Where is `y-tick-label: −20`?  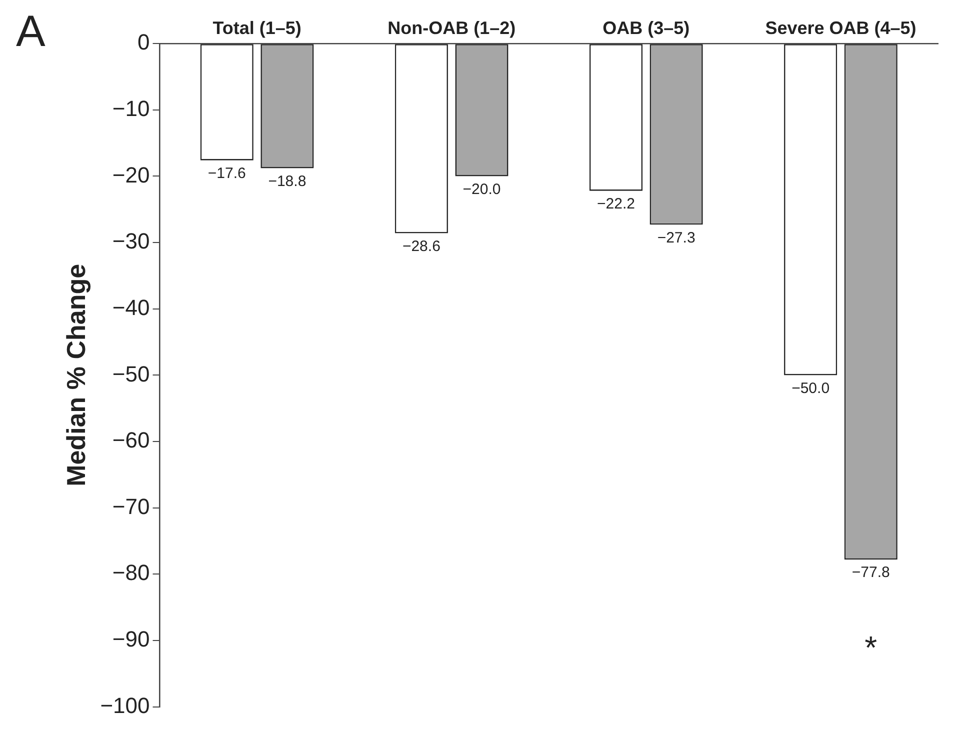
y-tick-label: −20 is located at coordinates (131, 175).